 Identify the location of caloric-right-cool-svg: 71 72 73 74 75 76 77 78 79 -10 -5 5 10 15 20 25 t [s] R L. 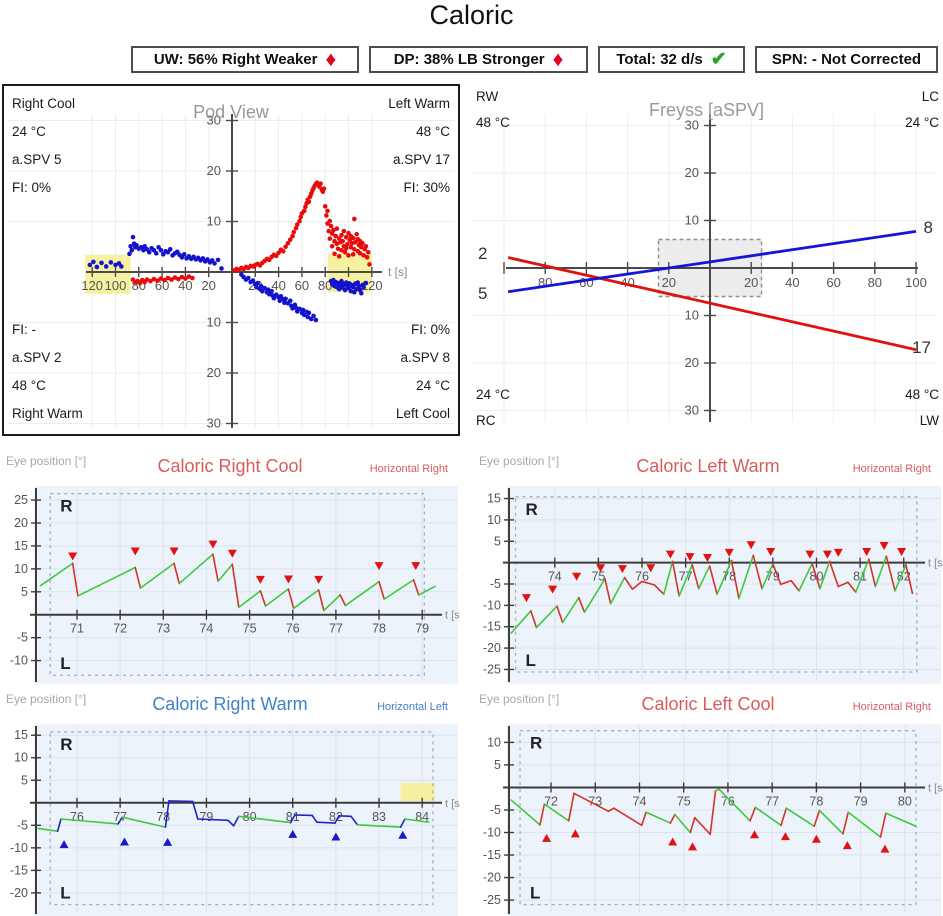
(236, 585).